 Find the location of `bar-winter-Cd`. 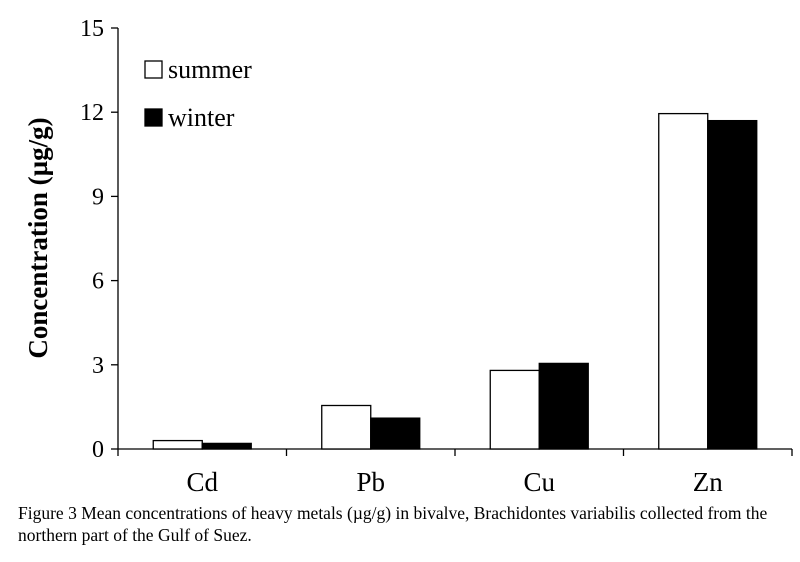

bar-winter-Cd is located at coordinates (226, 446).